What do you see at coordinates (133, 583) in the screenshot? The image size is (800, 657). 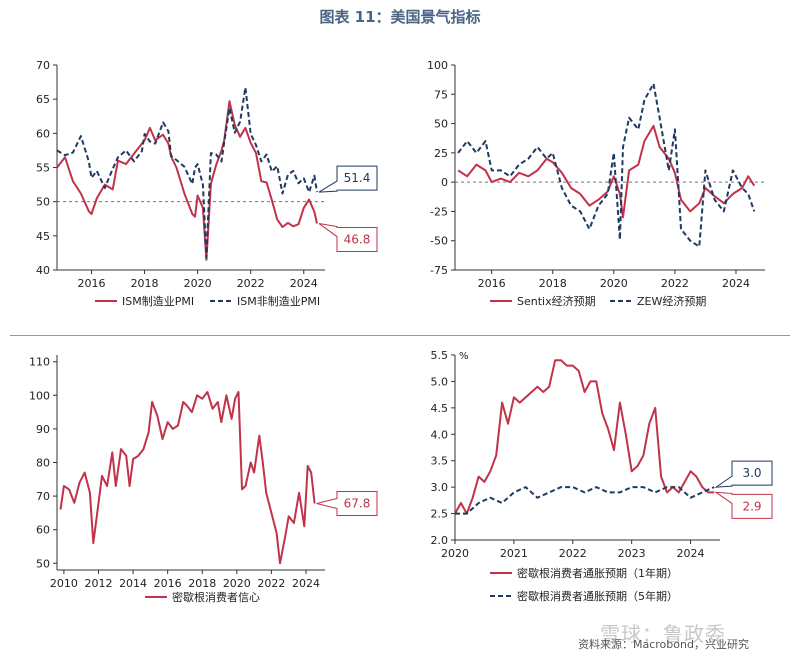 I see `x-tick-label: 2014` at bounding box center [133, 583].